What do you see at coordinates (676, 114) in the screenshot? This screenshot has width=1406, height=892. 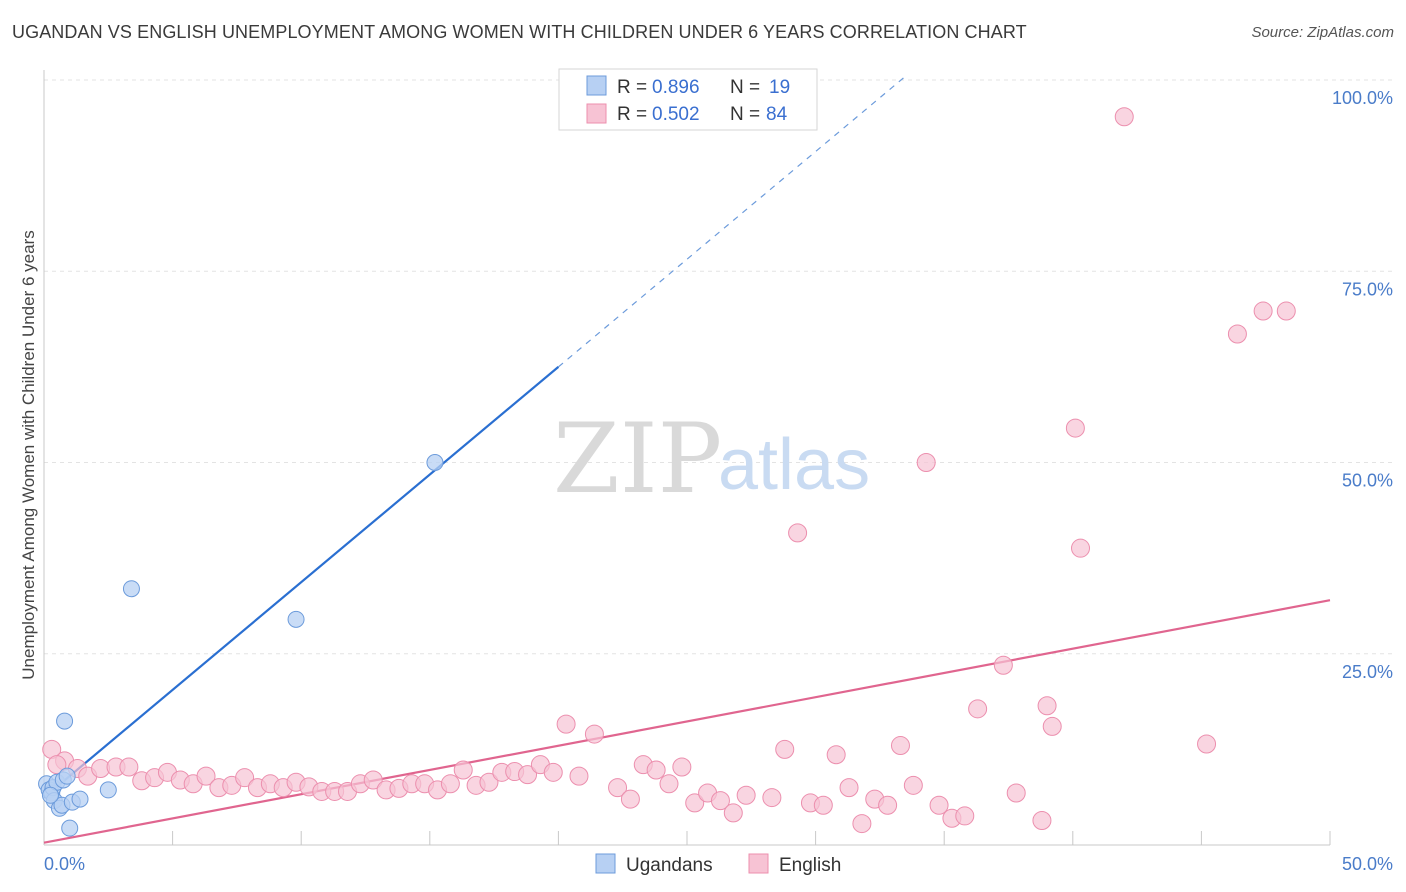 I see `legend-r-value: 0.502` at bounding box center [676, 114].